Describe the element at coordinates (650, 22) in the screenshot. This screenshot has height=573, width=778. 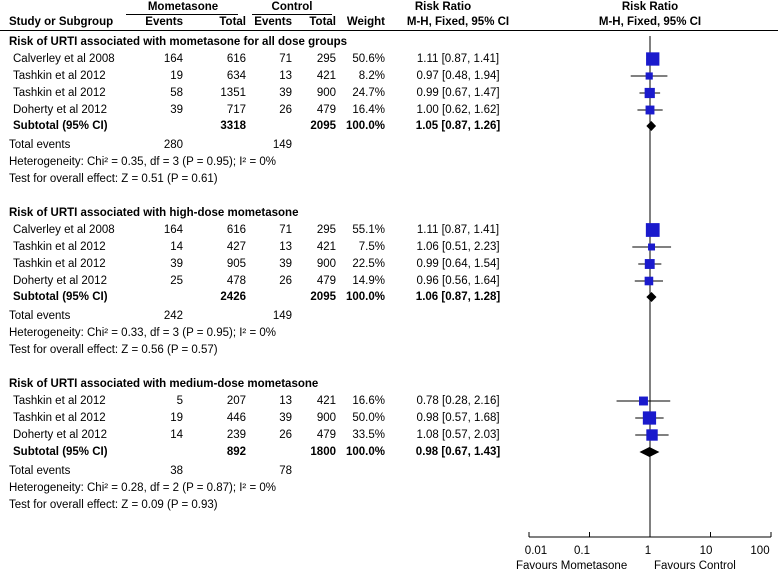
I see `col-plot-method-header: M-H, Fixed, 95% CI` at that location.